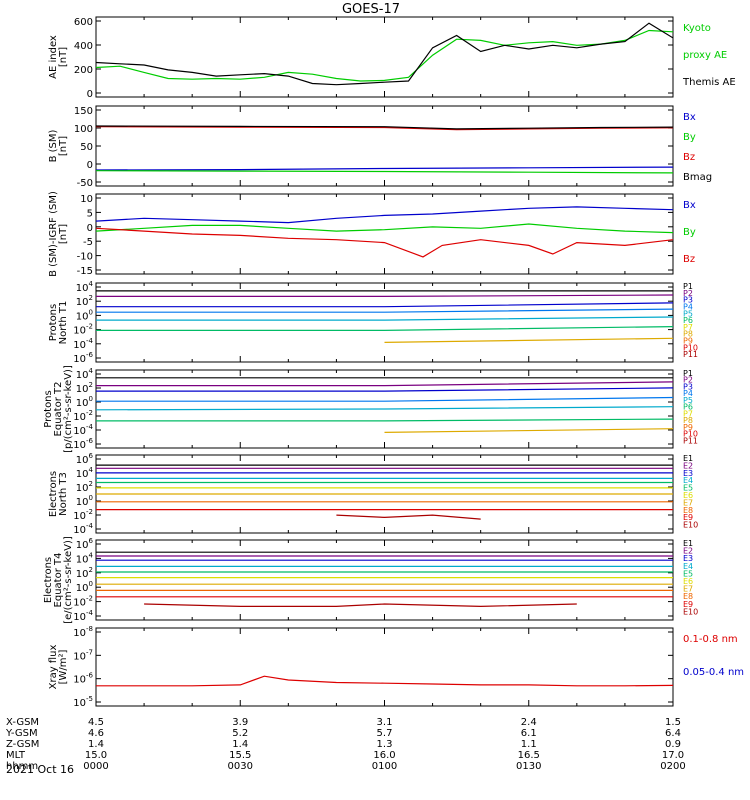 This screenshot has width=750, height=800. Describe the element at coordinates (86, 199) in the screenshot. I see `y-tick-label: 10` at that location.